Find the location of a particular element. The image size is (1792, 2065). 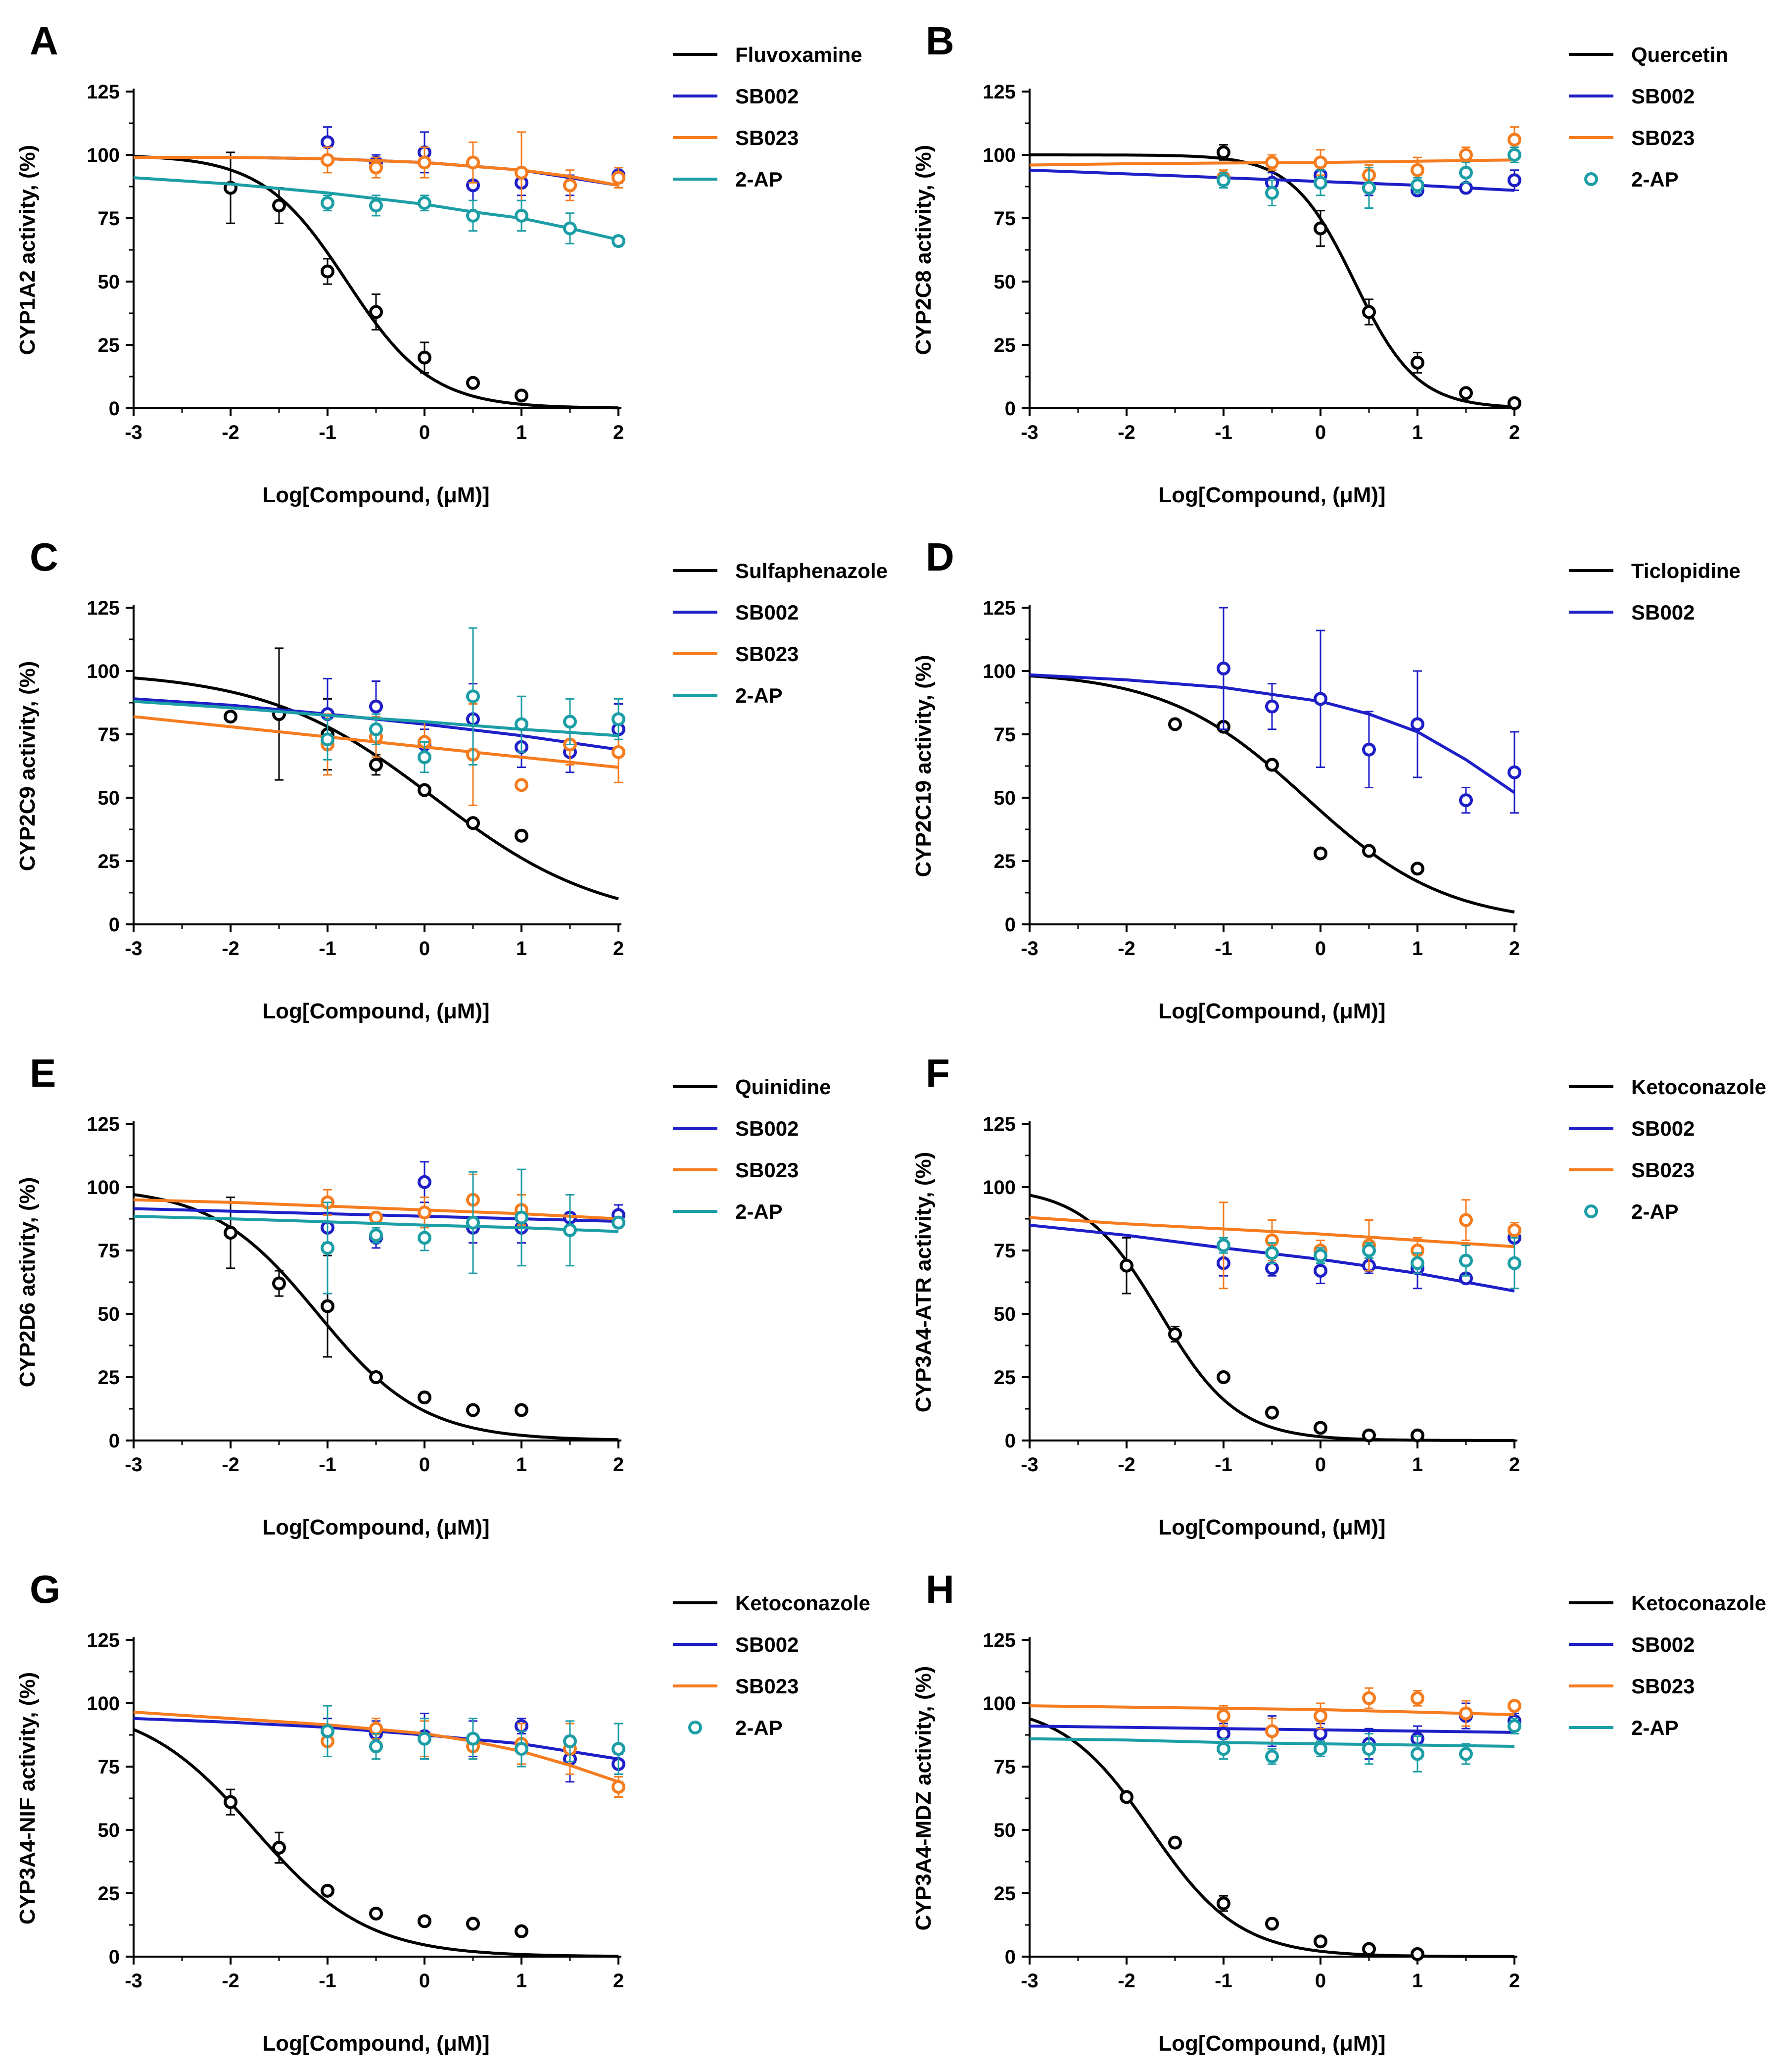

series-sb002 is located at coordinates (1275, 711).